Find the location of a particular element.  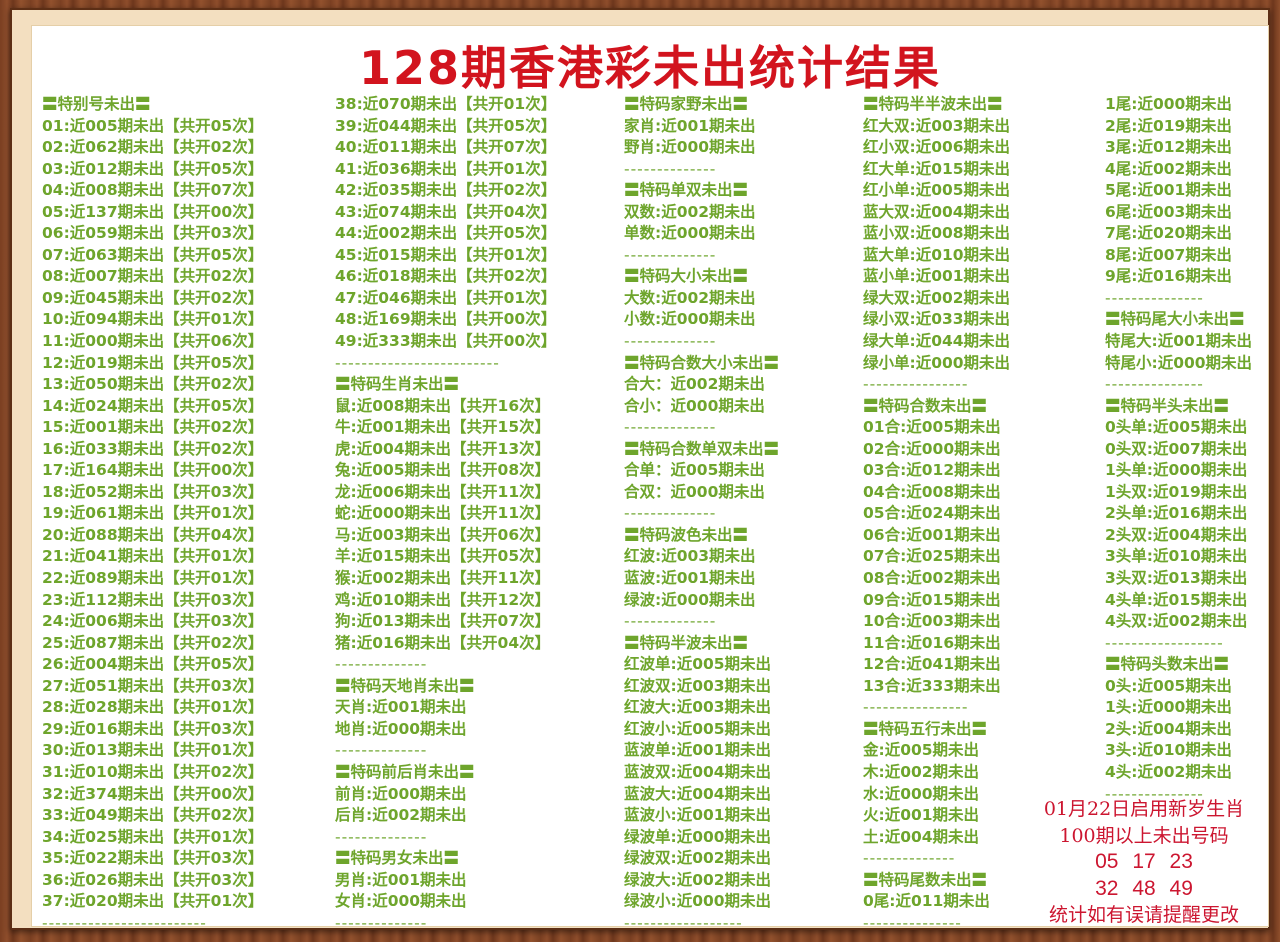

stat-line: 合大：近002期未出 is located at coordinates (694, 384).